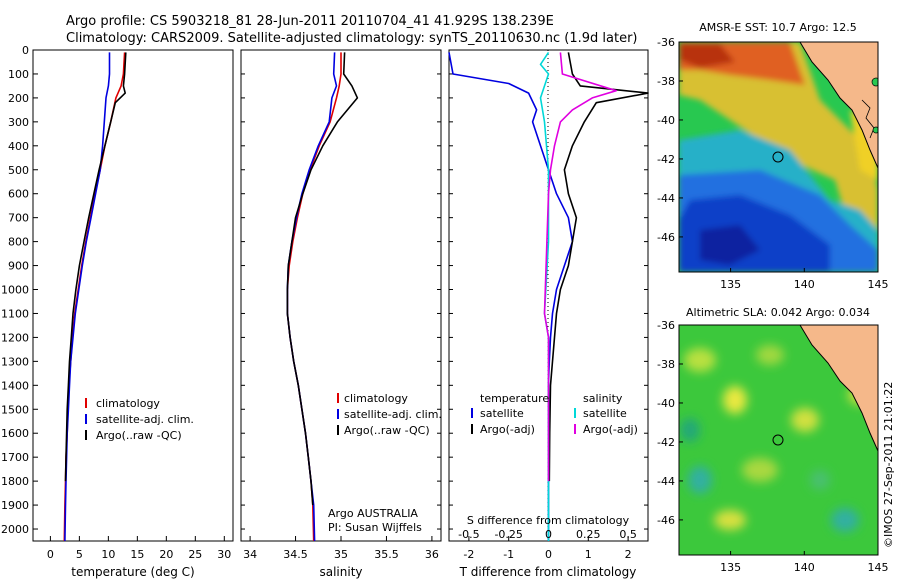  What do you see at coordinates (18, 242) in the screenshot?
I see `depth-tick-label: 800` at bounding box center [18, 242].